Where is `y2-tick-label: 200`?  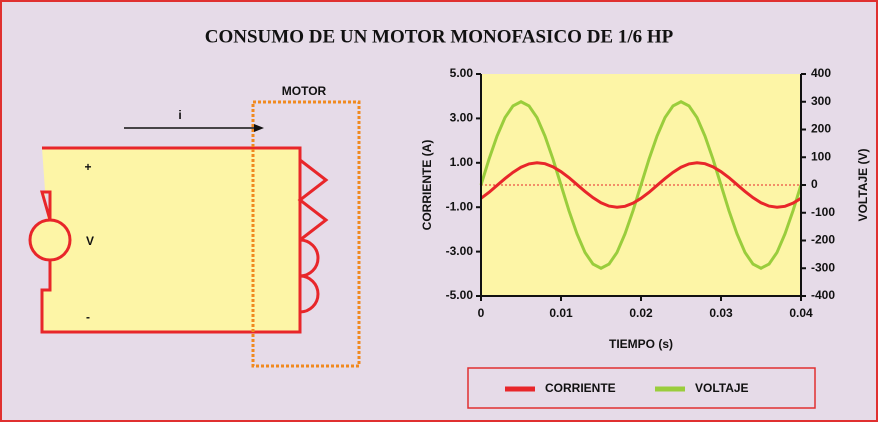
y2-tick-label: 200 is located at coordinates (821, 129).